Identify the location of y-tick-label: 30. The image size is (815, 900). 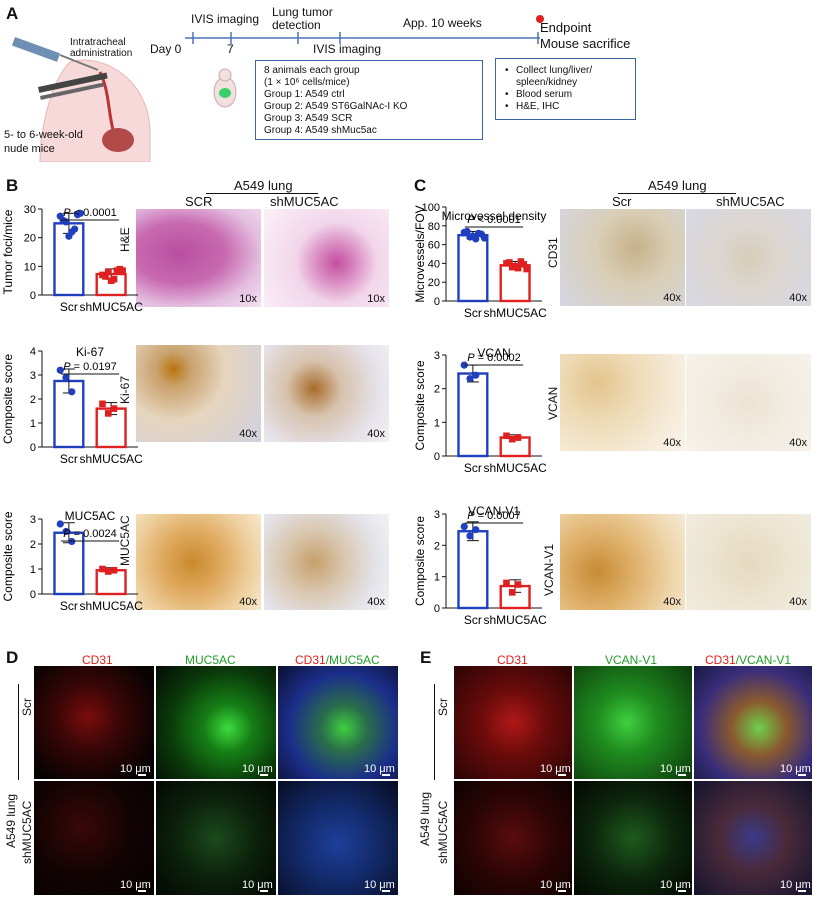
(30, 210).